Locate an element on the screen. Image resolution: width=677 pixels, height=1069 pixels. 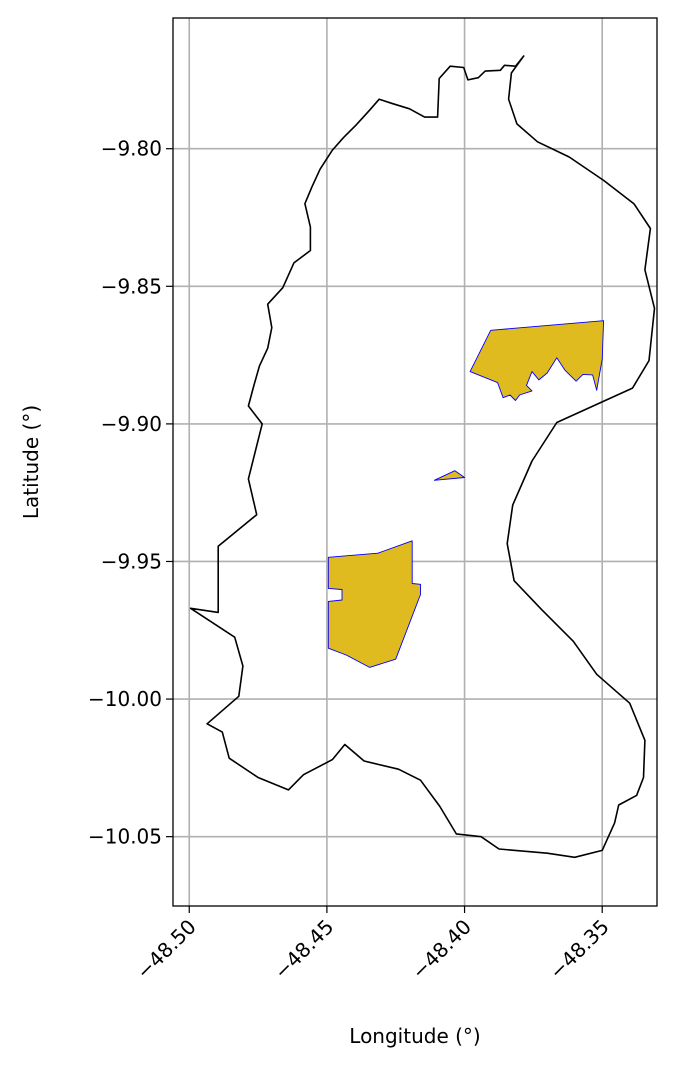
y-tick-label: −9.95 is located at coordinates (131, 561).